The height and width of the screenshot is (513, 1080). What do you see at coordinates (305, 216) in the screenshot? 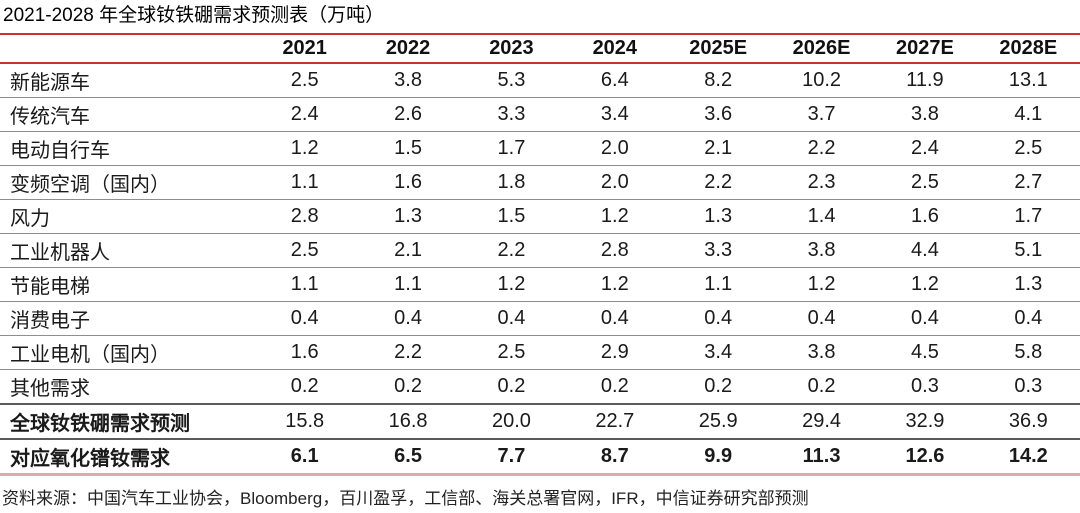
I see `cell-value: 2.8` at bounding box center [305, 216].